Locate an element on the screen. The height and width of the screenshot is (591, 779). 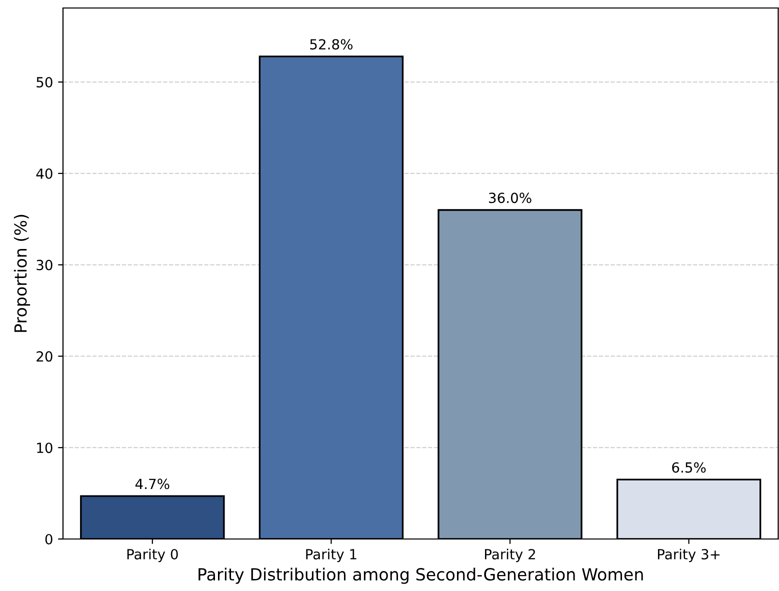
y-tick-label: 40 is located at coordinates (44, 173).